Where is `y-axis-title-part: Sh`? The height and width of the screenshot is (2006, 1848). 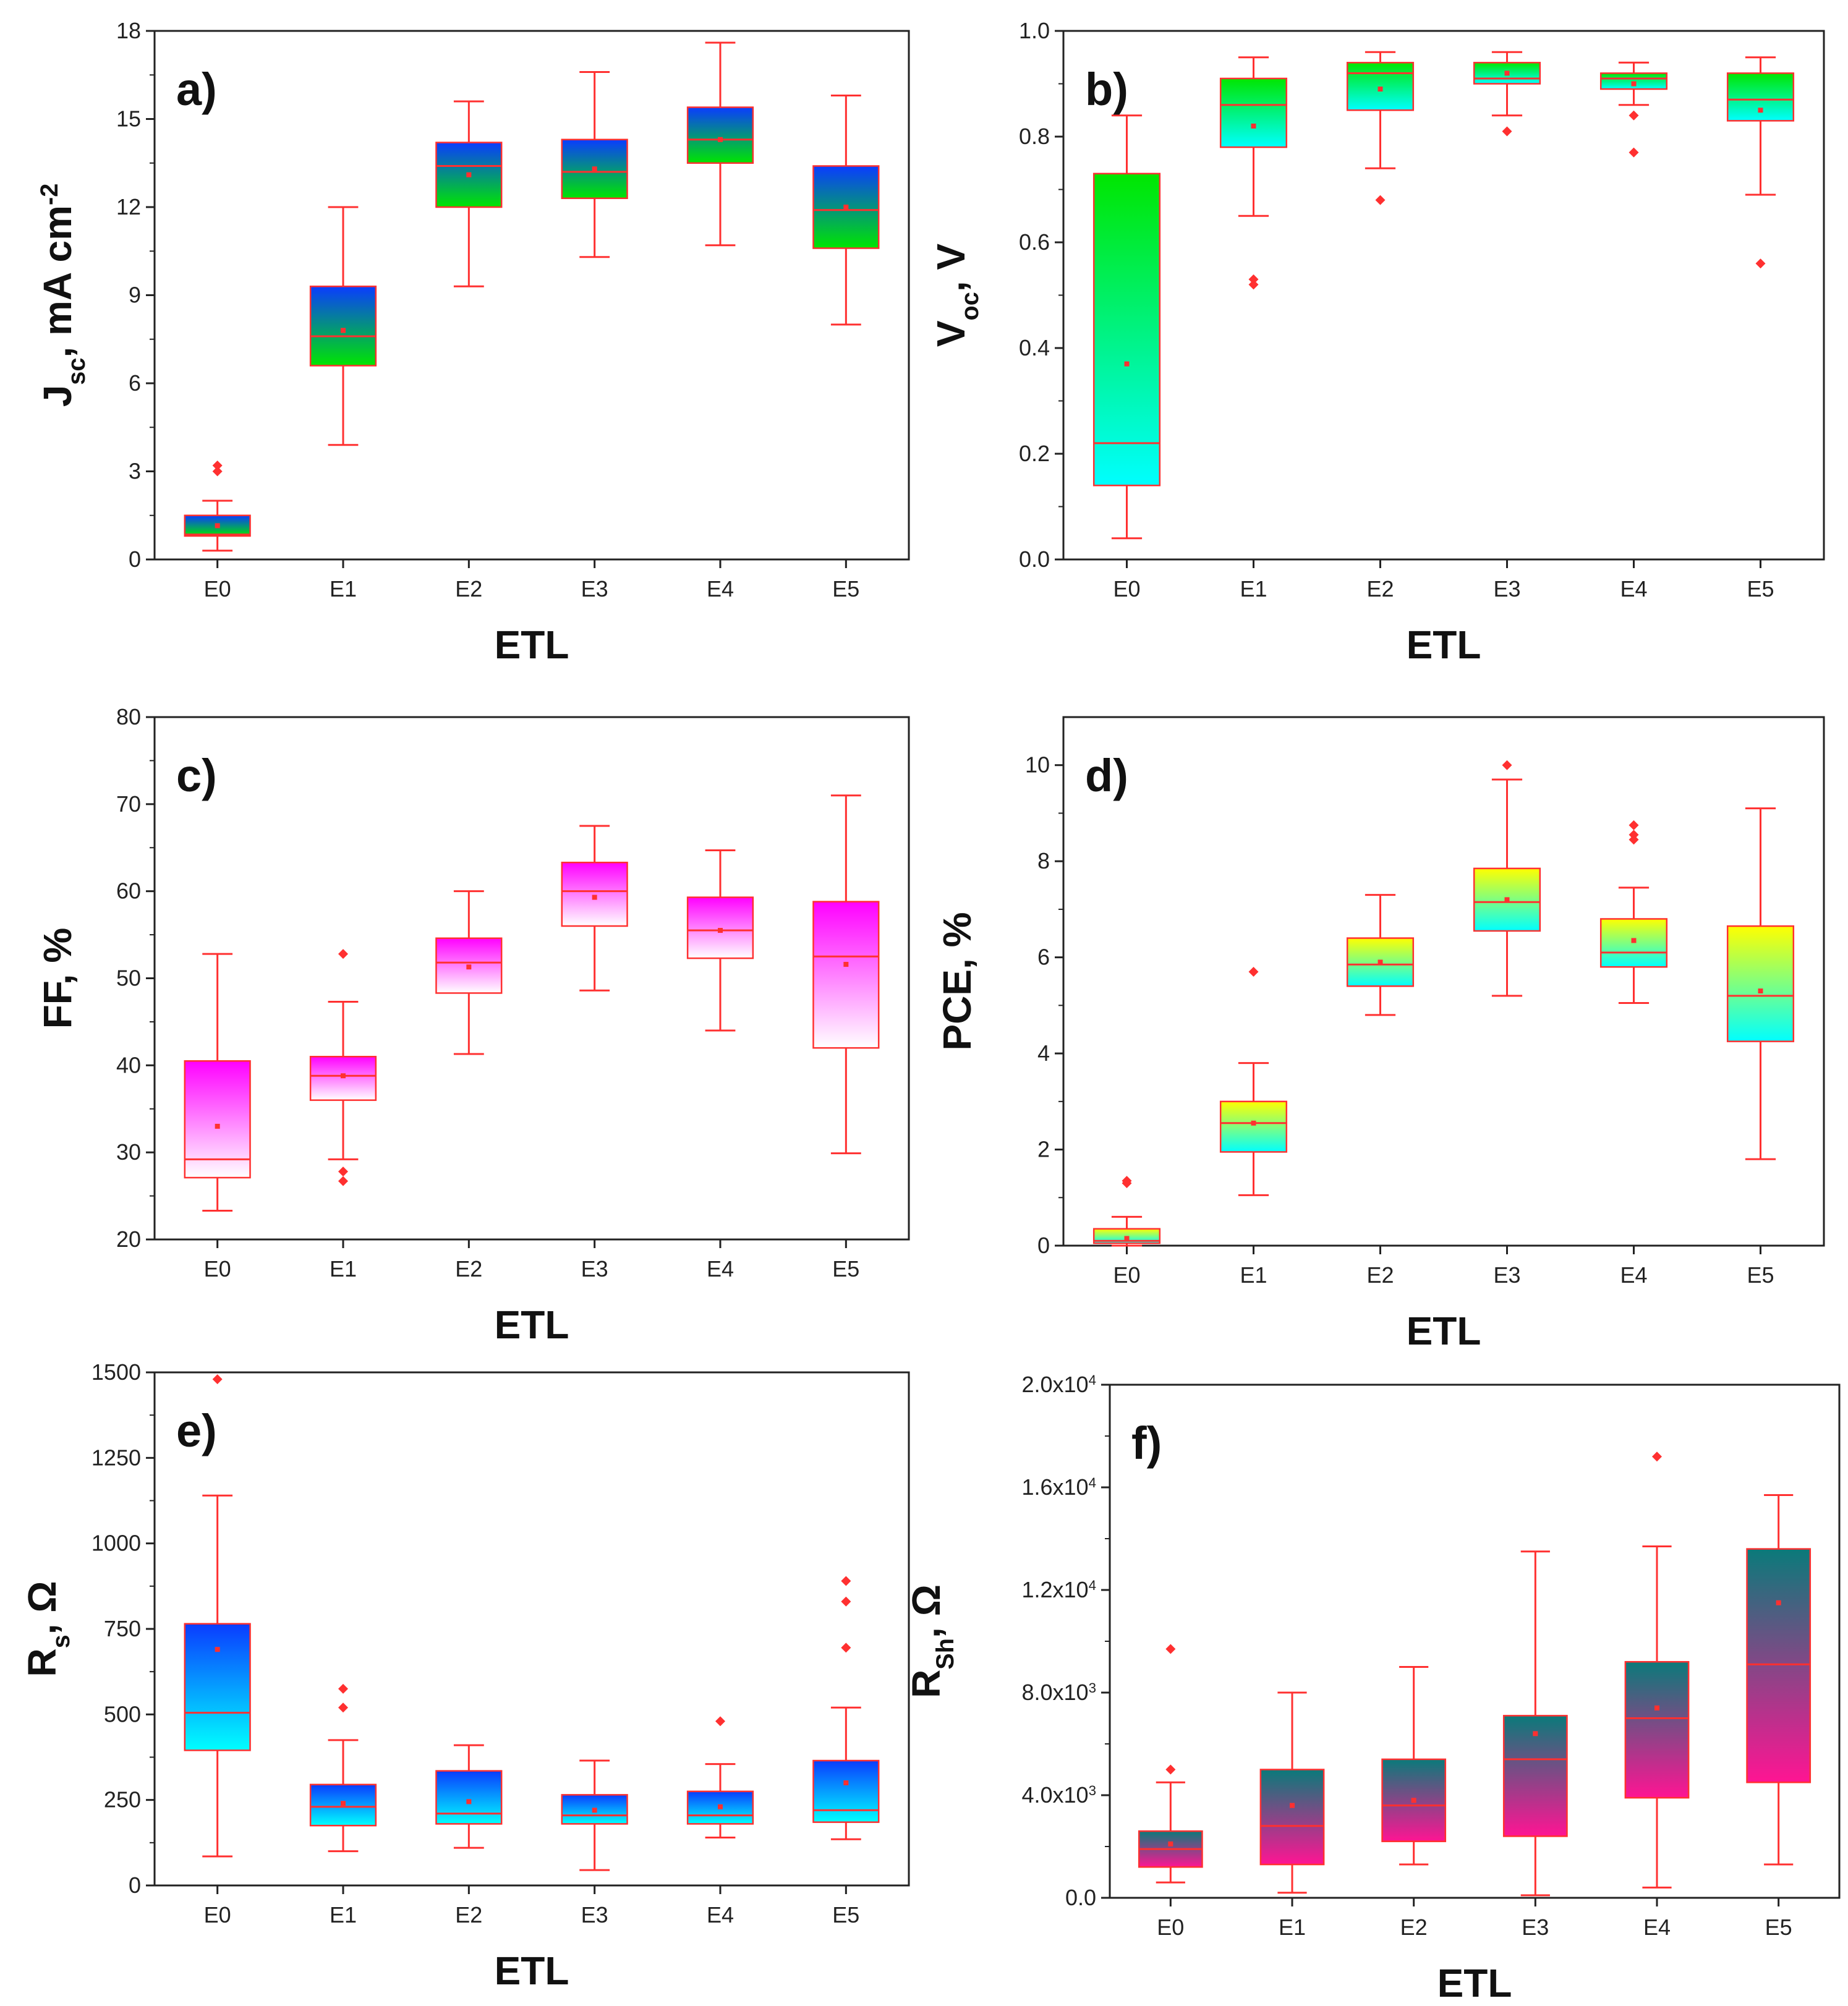
y-axis-title-part: Sh is located at coordinates (945, 1654).